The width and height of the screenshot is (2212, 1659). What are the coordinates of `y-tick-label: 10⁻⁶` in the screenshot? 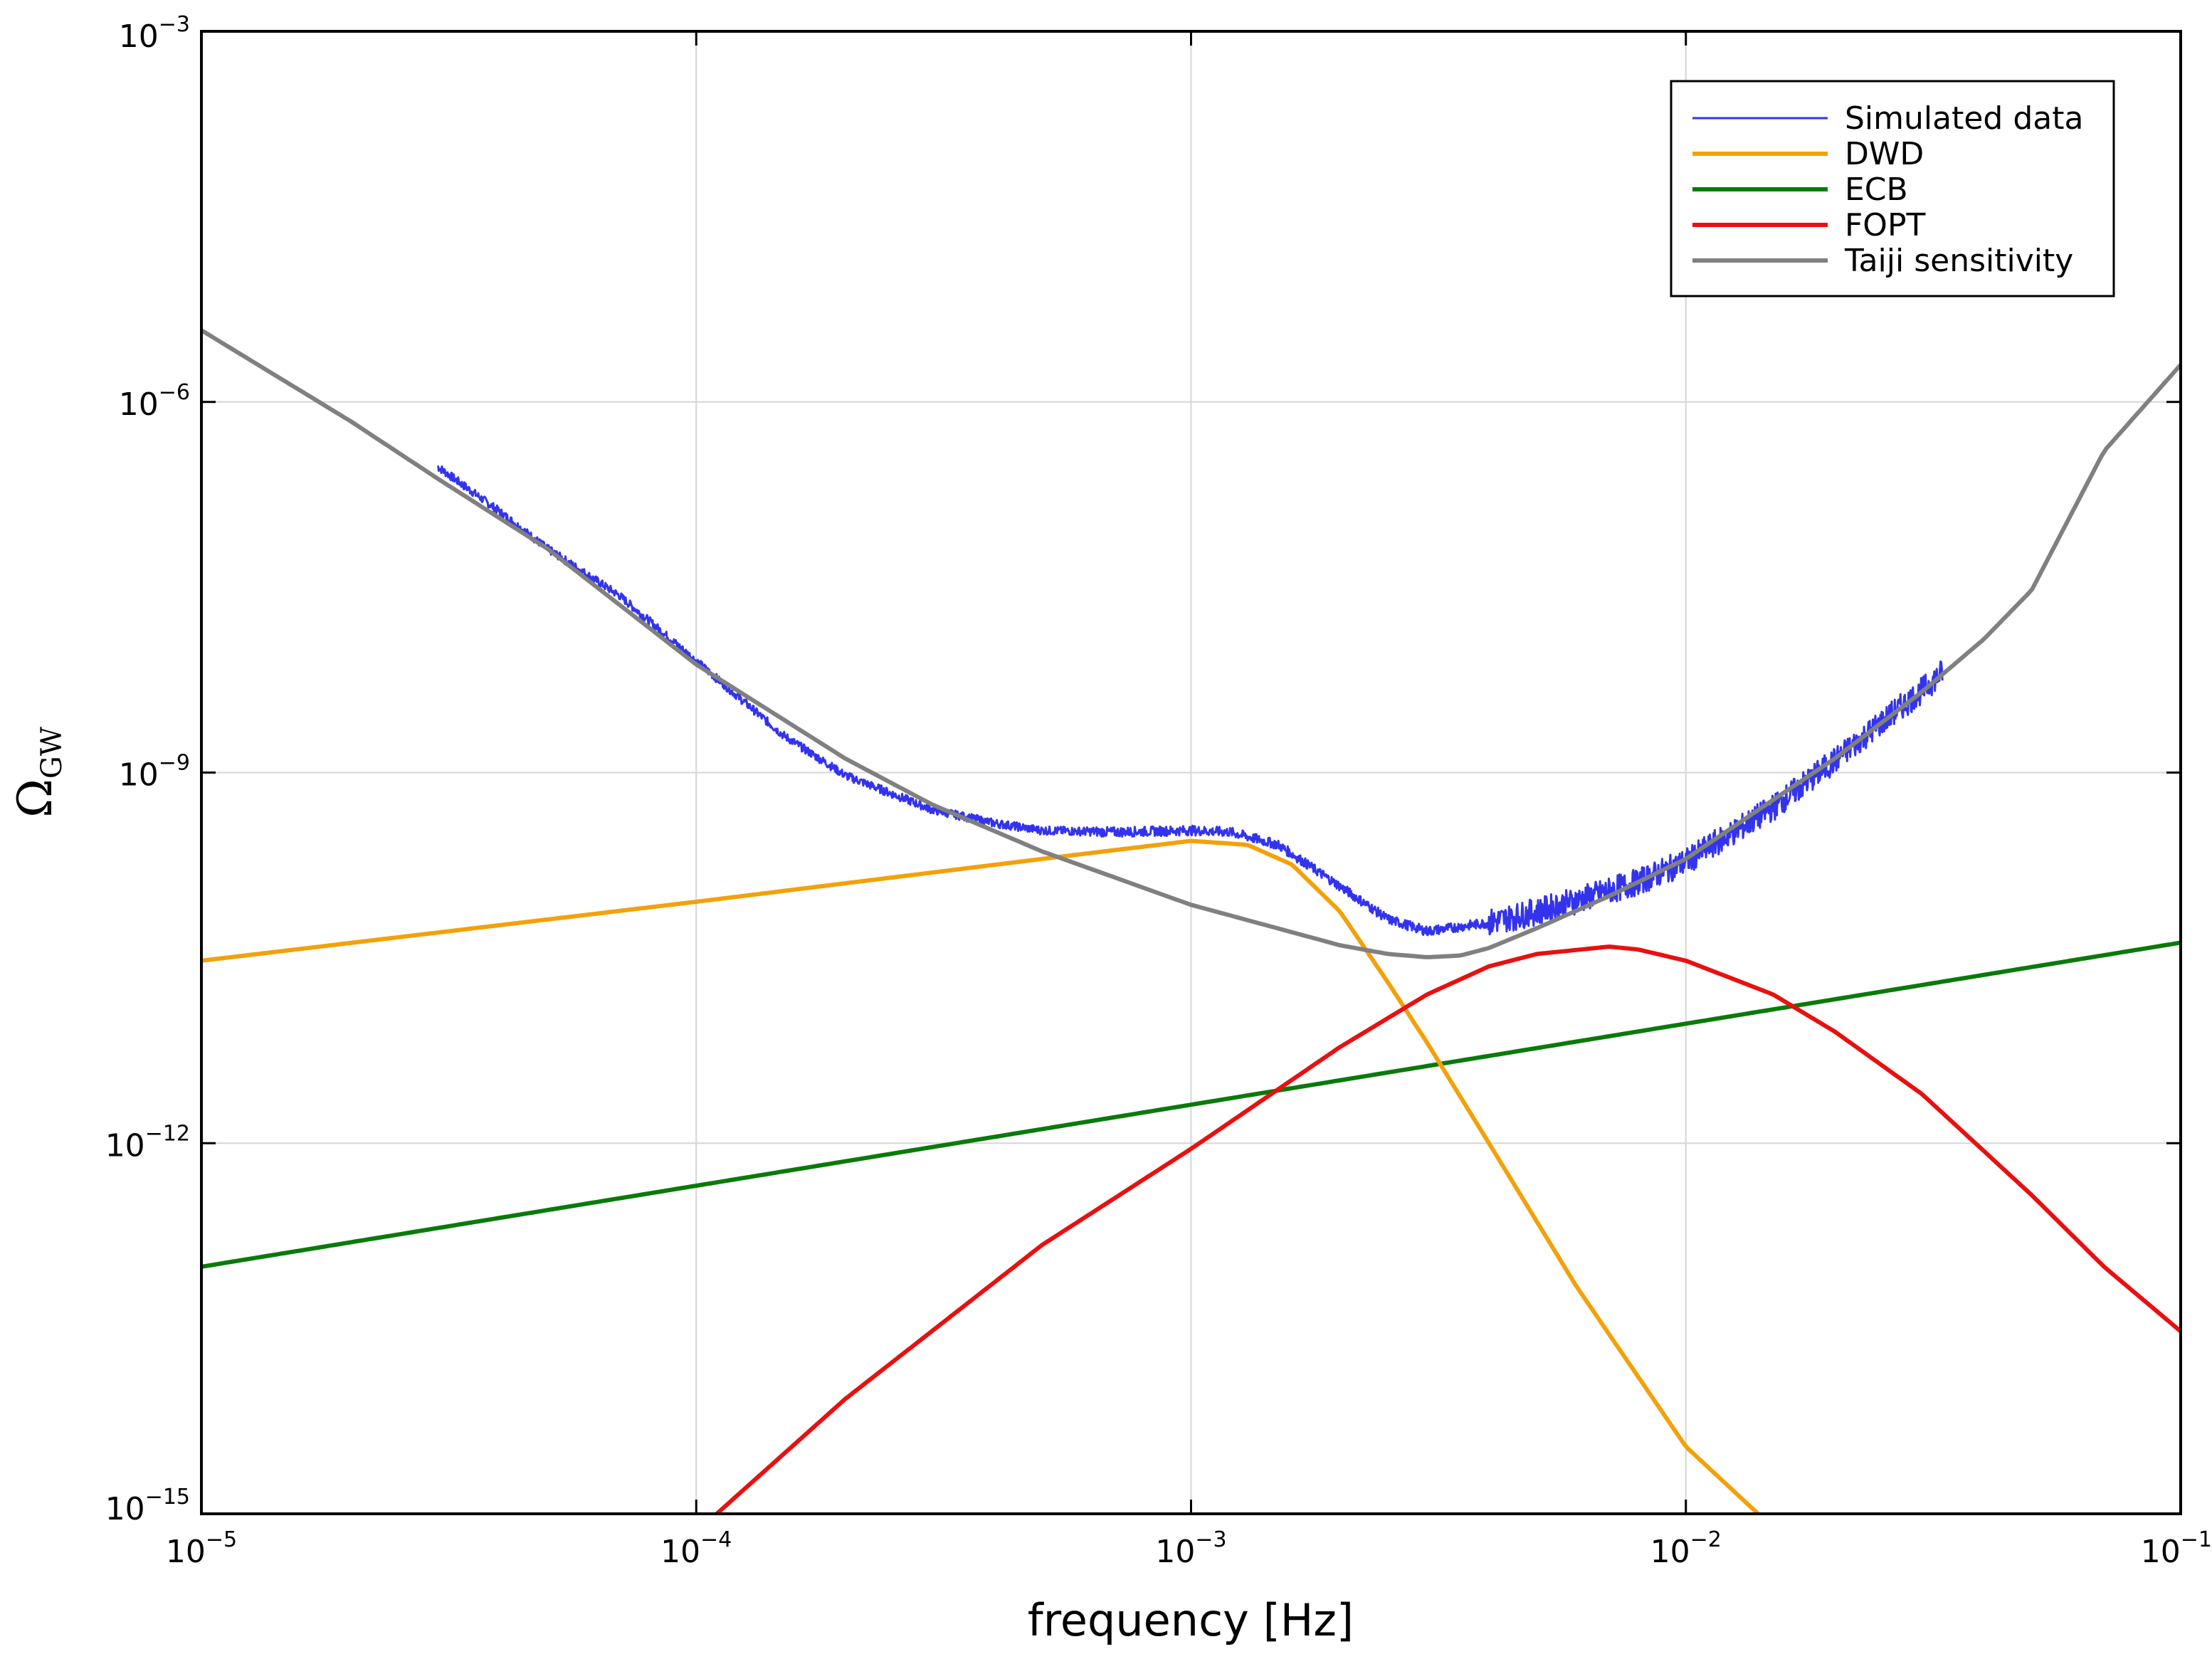 It's located at (154, 401).